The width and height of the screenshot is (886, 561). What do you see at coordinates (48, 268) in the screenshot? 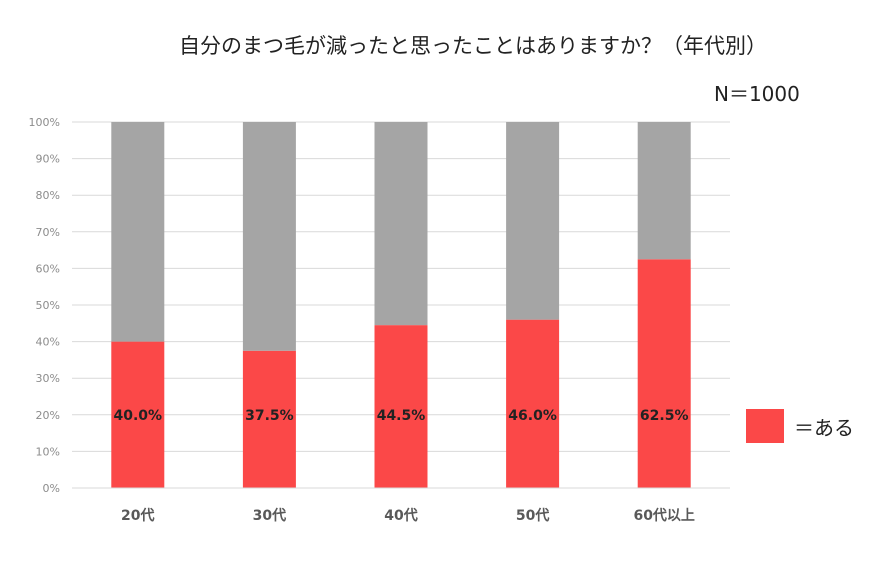
I see `y-tick-label: 60%` at bounding box center [48, 268].